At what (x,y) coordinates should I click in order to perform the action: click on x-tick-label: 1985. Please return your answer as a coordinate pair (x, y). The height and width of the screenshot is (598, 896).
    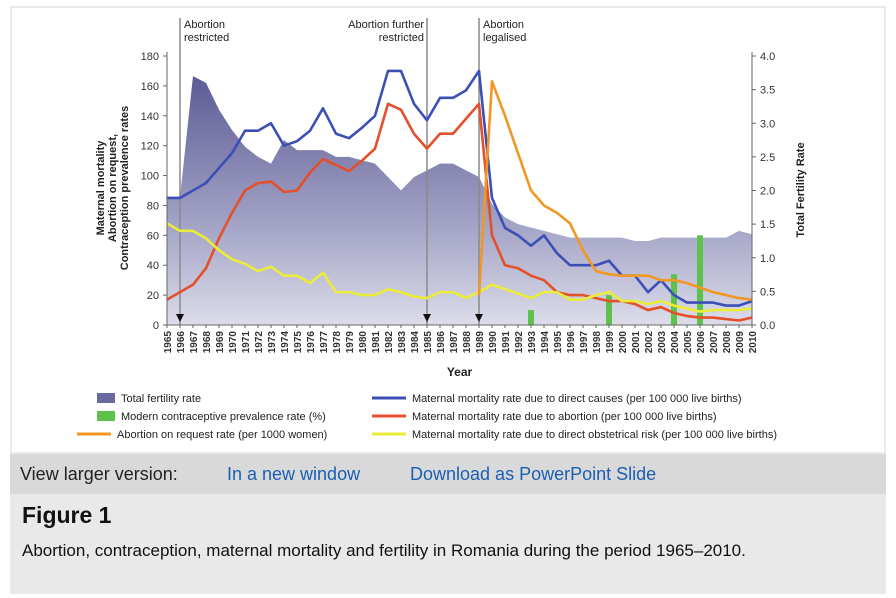
    Looking at the image, I should click on (428, 342).